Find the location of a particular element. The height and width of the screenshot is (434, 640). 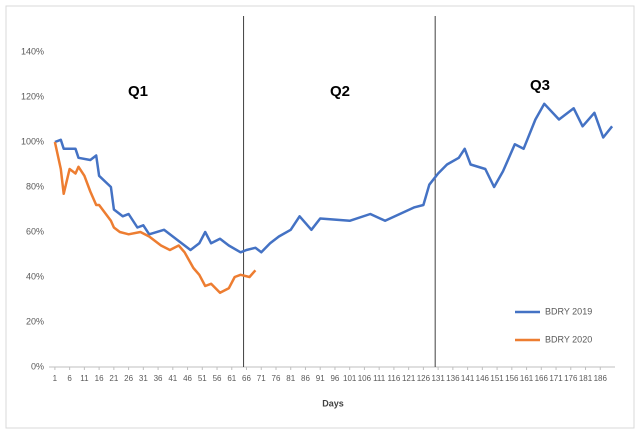

x-tick-label: 31 is located at coordinates (143, 378).